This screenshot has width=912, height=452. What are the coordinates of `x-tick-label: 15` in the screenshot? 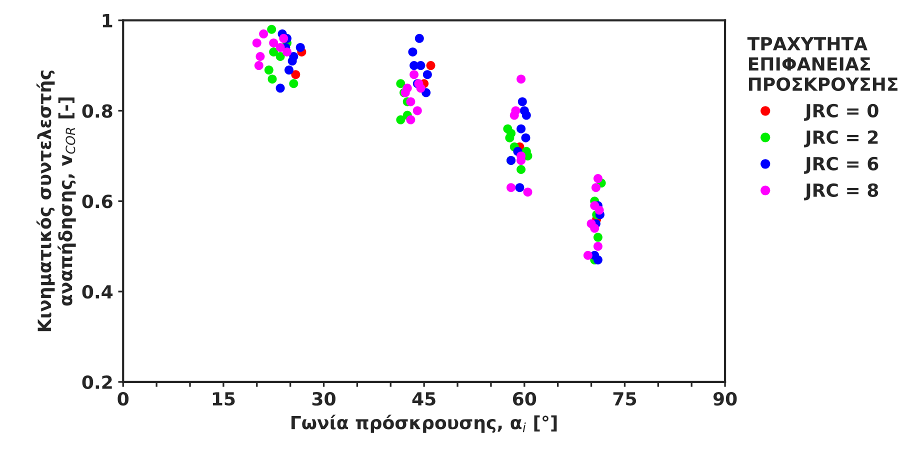 It's located at (223, 399).